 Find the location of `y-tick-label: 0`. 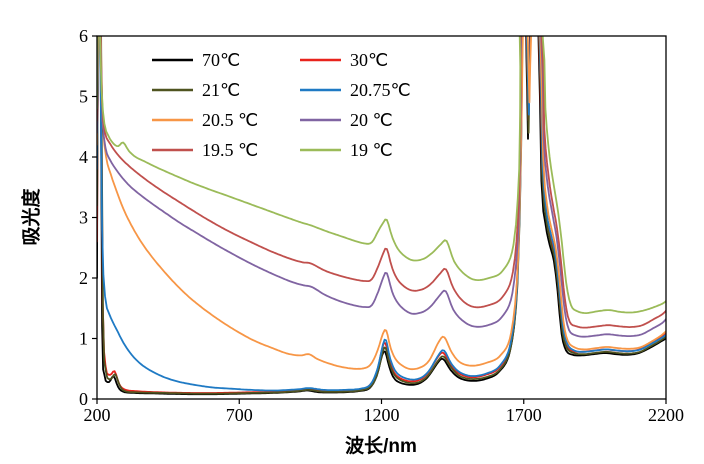

y-tick-label: 0 is located at coordinates (83, 399).